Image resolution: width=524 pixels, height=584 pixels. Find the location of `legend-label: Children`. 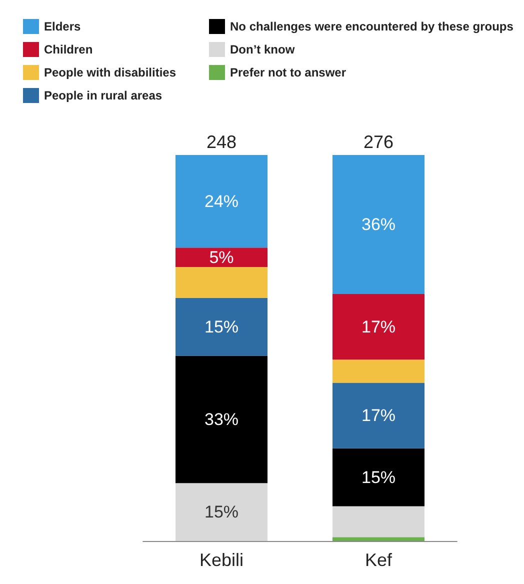

legend-label: Children is located at coordinates (68, 49).